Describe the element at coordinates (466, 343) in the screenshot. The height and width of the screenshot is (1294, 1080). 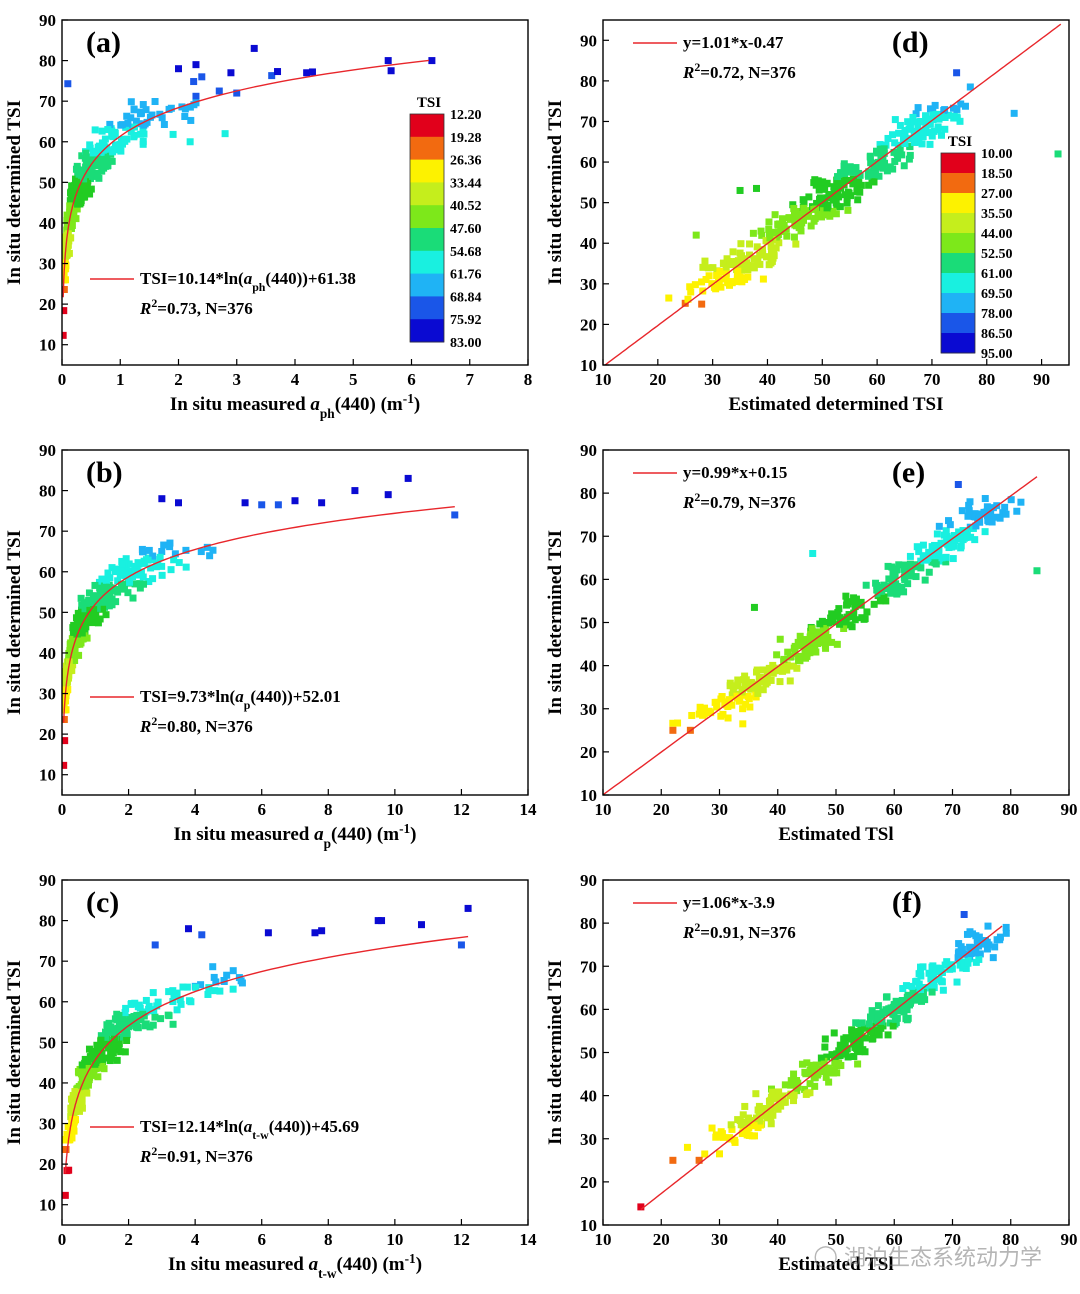
I see `colorbar-label: 83.00` at that location.